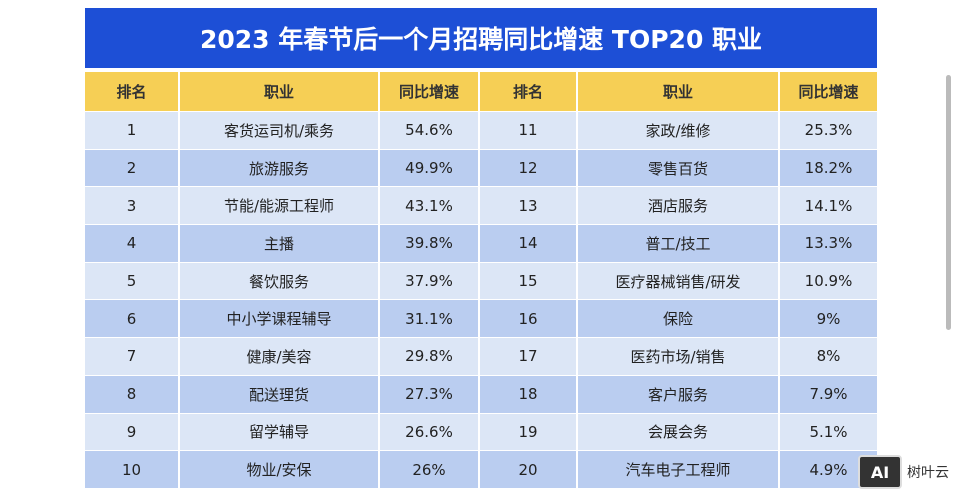  Describe the element at coordinates (280, 470) in the screenshot. I see `table-cell: 物业/安保` at that location.